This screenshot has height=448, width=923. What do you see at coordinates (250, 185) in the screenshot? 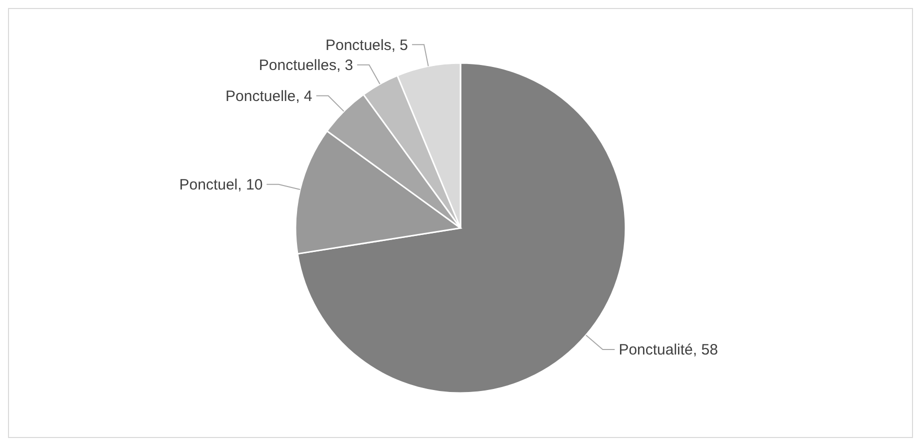
I see `data-label: , 10` at bounding box center [250, 185].